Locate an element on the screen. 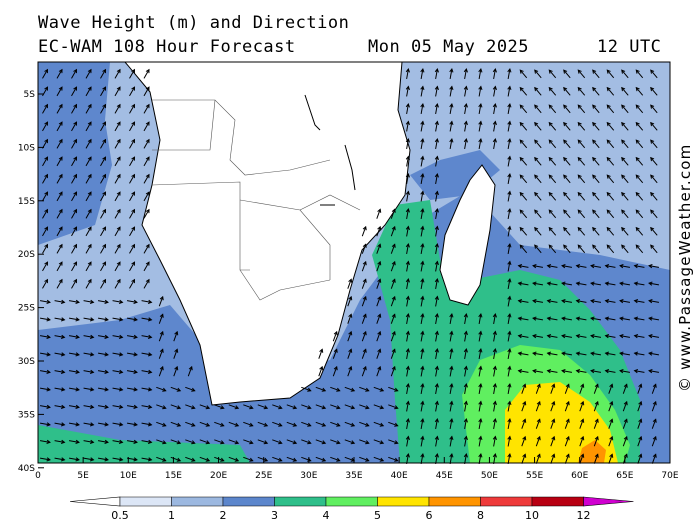  lon-tick-label: 10E is located at coordinates (128, 476).